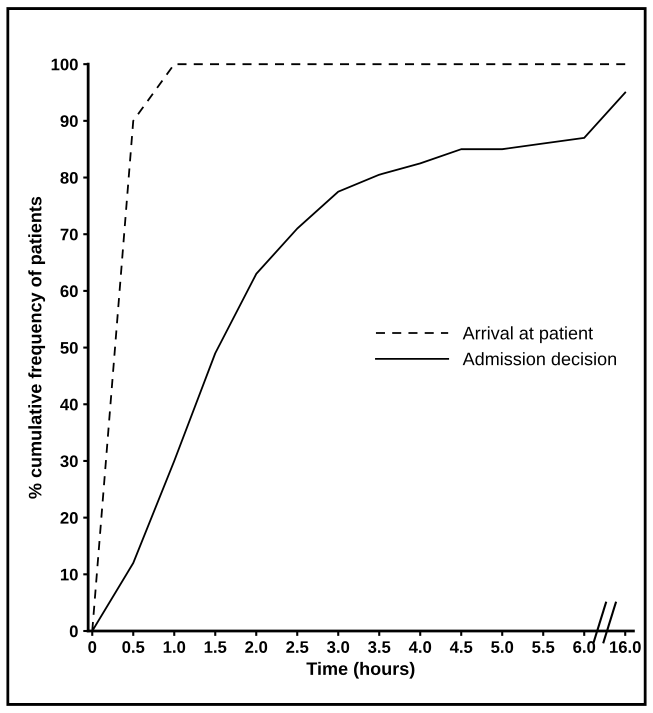 This screenshot has height=713, width=653. Describe the element at coordinates (584, 647) in the screenshot. I see `x-tick-label: 6.0` at that location.